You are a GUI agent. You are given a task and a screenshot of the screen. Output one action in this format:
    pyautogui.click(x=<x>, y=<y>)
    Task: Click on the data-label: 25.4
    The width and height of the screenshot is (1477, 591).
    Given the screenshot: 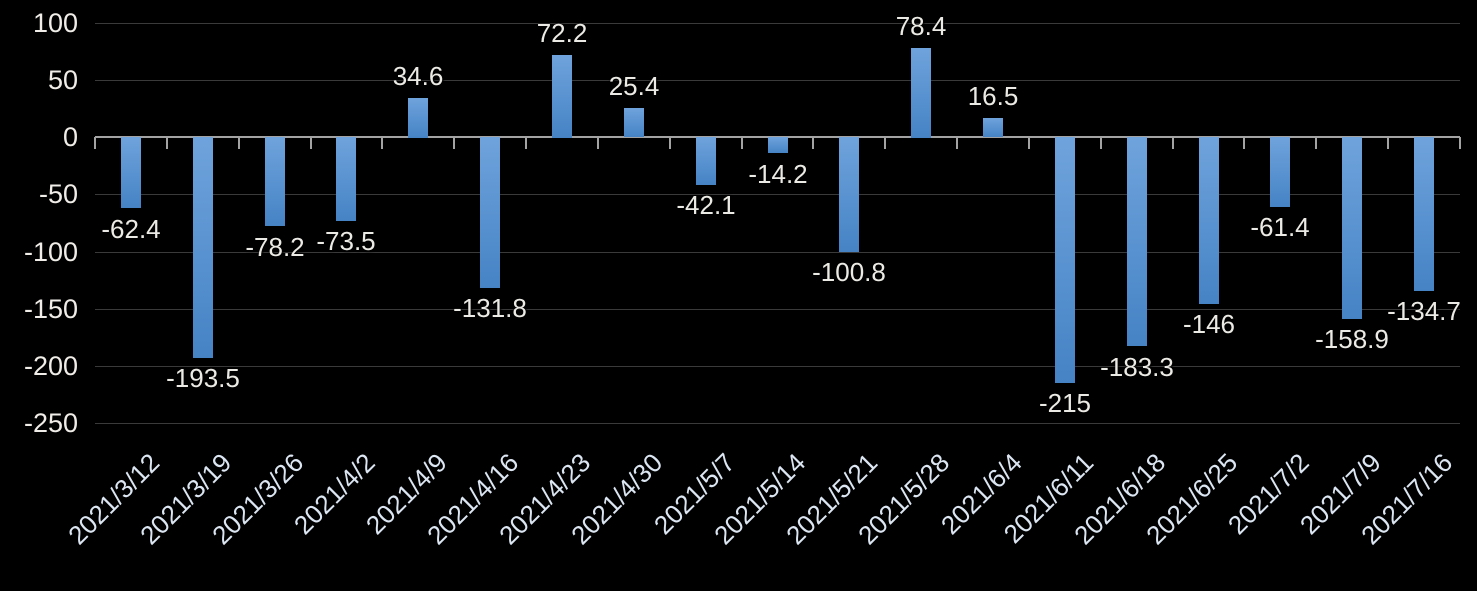 What is the action you would take?
    pyautogui.click(x=634, y=86)
    